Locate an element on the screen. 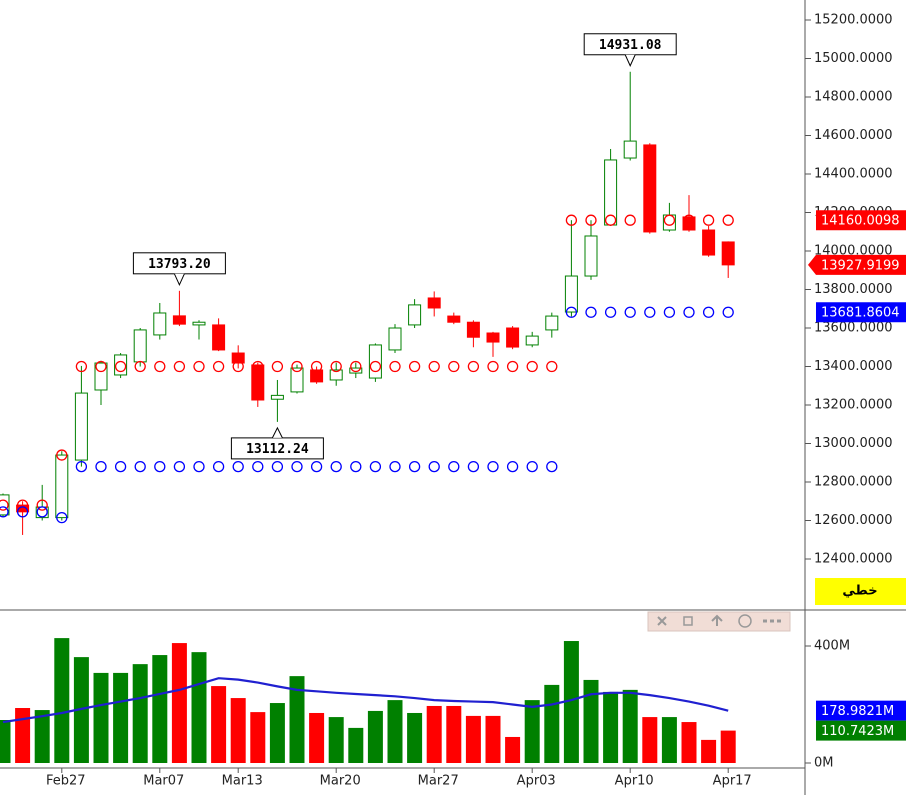  volume-tag is located at coordinates (861, 730).